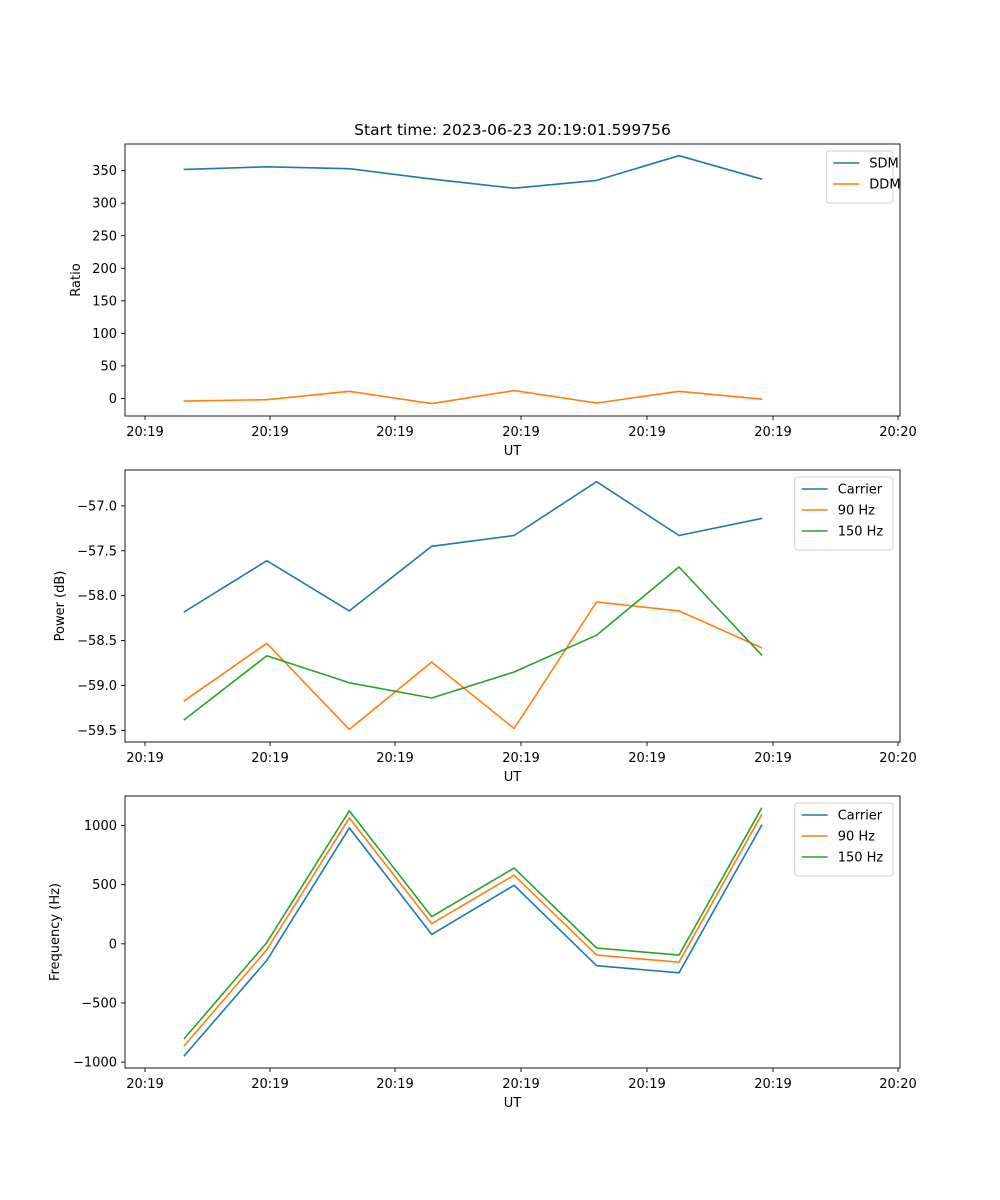 The width and height of the screenshot is (1000, 1200). I want to click on y-tick-label: −500, so click(99, 1003).